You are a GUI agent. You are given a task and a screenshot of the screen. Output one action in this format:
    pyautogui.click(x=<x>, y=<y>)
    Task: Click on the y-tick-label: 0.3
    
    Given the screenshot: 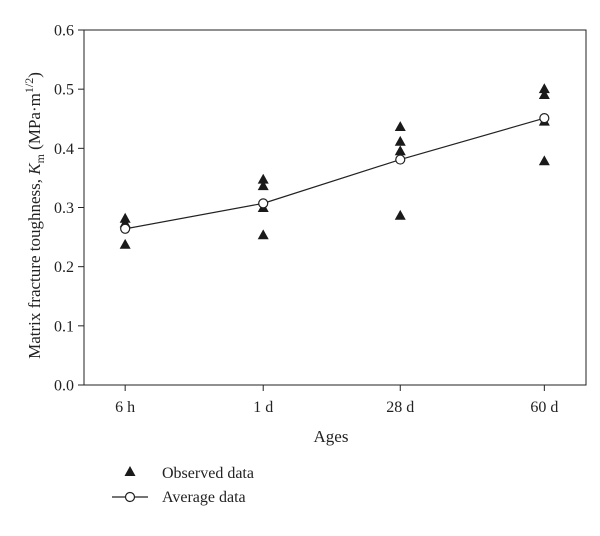 What is the action you would take?
    pyautogui.click(x=64, y=208)
    